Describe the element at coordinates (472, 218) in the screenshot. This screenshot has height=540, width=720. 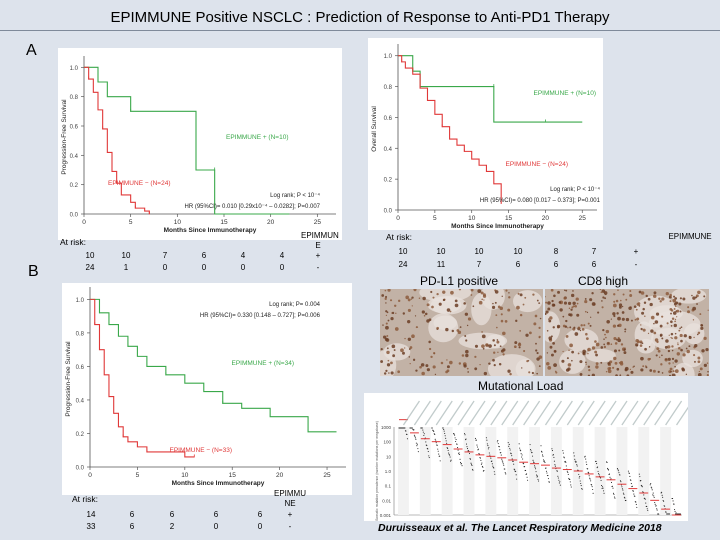
I see `x-tick-label: 10` at that location.